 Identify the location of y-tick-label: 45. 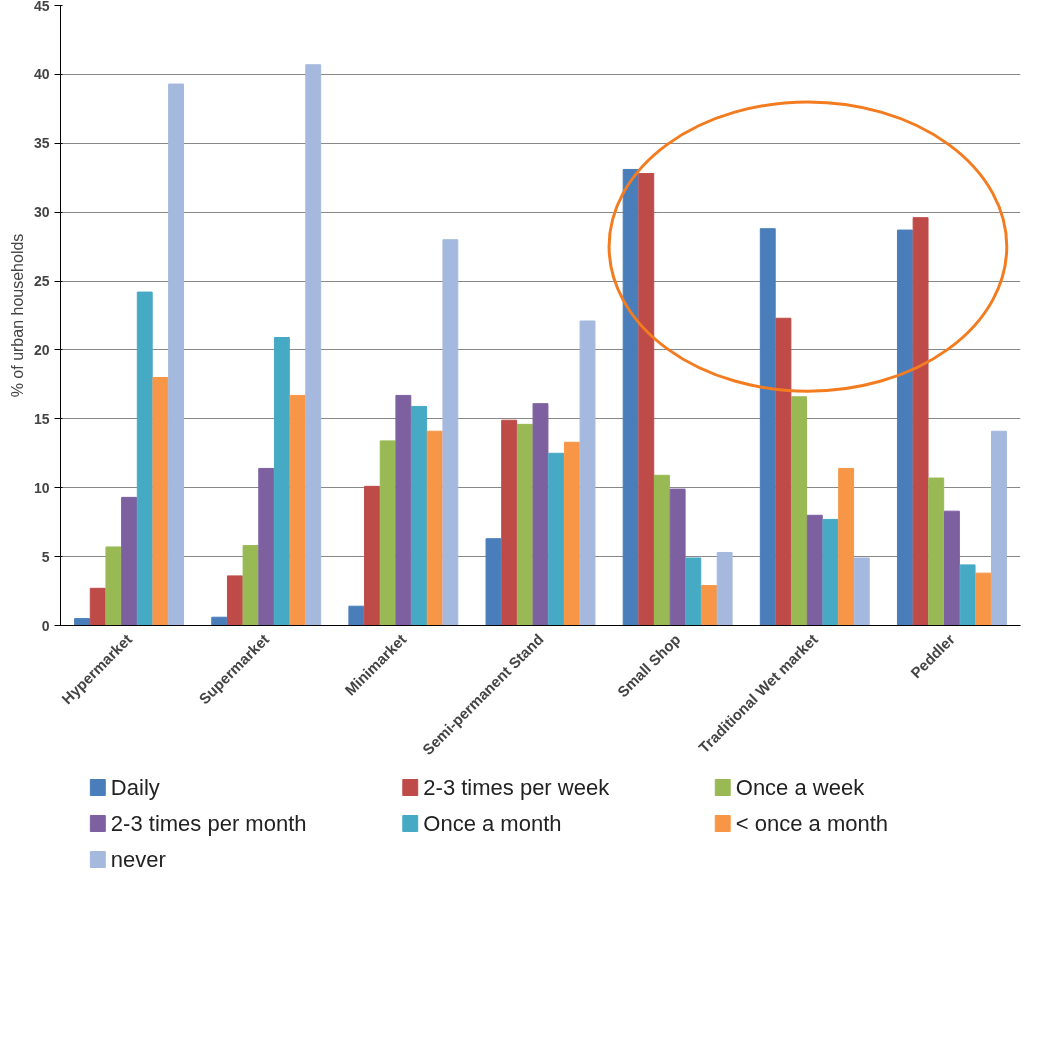
(41, 7).